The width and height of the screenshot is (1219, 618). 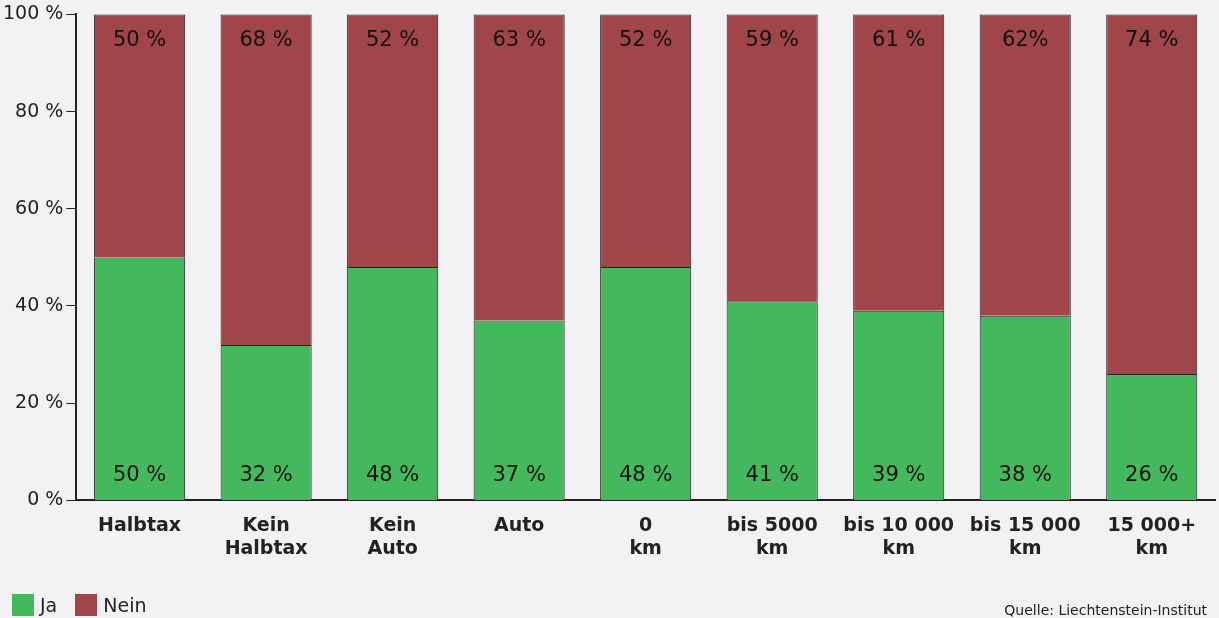 I want to click on data-label: 26 %, so click(x=1152, y=473).